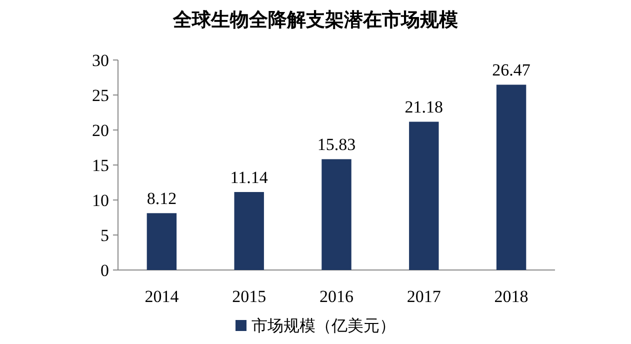 This screenshot has width=631, height=344. What do you see at coordinates (424, 107) in the screenshot?
I see `data-label: 21.18` at bounding box center [424, 107].